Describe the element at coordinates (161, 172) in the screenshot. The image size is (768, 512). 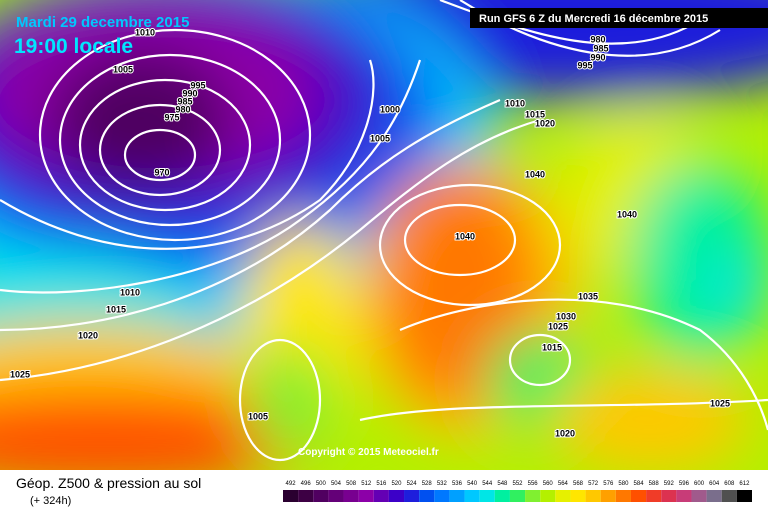
I see `isobar-label: 970` at that location.